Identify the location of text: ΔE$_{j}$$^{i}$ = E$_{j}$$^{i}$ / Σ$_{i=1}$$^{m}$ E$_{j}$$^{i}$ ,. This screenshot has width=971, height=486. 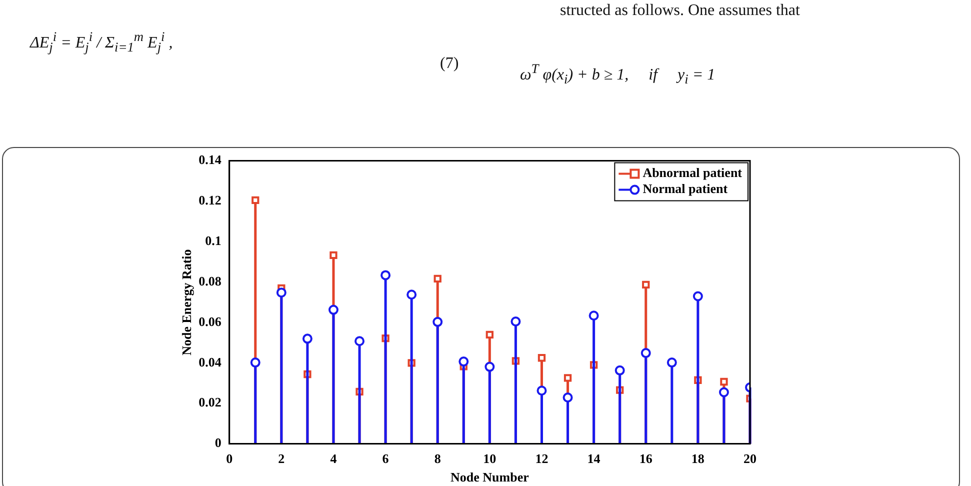
(101, 42).